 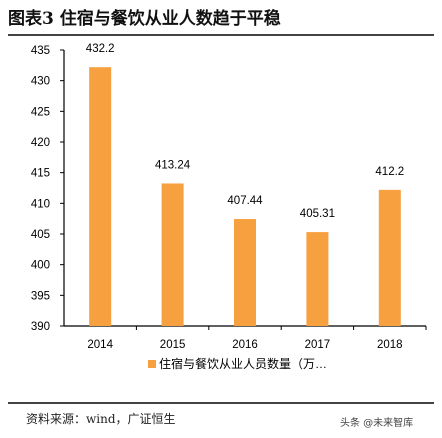 What do you see at coordinates (389, 257) in the screenshot?
I see `bar-2018` at bounding box center [389, 257].